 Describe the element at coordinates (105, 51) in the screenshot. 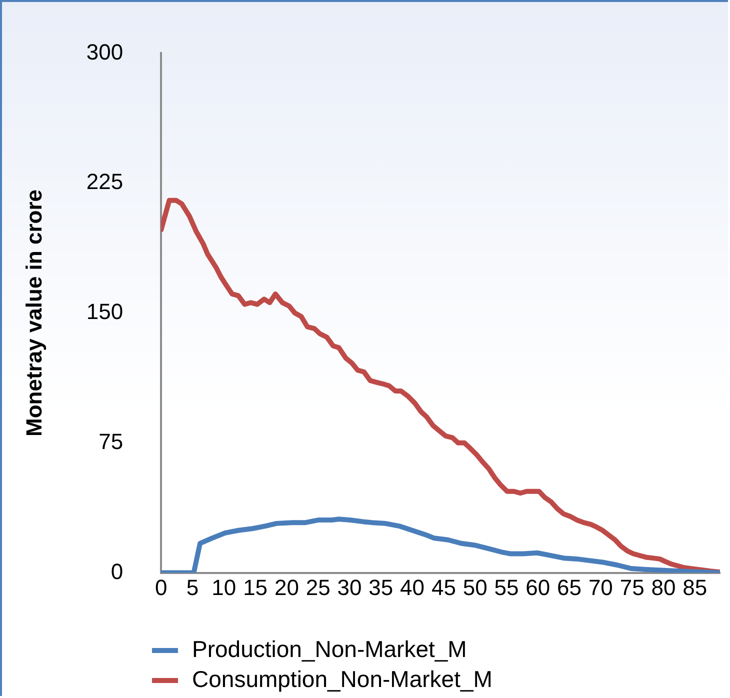

I see `y-tick-label: 300` at that location.